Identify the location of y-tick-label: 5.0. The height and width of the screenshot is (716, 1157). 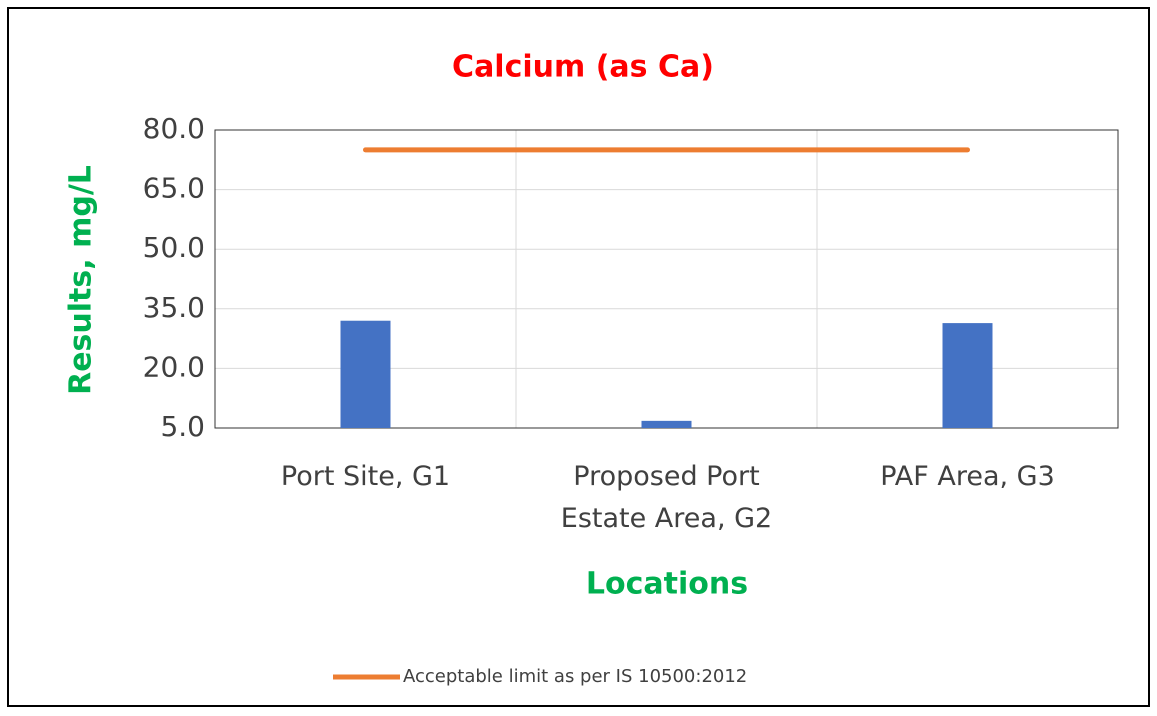
(182, 426).